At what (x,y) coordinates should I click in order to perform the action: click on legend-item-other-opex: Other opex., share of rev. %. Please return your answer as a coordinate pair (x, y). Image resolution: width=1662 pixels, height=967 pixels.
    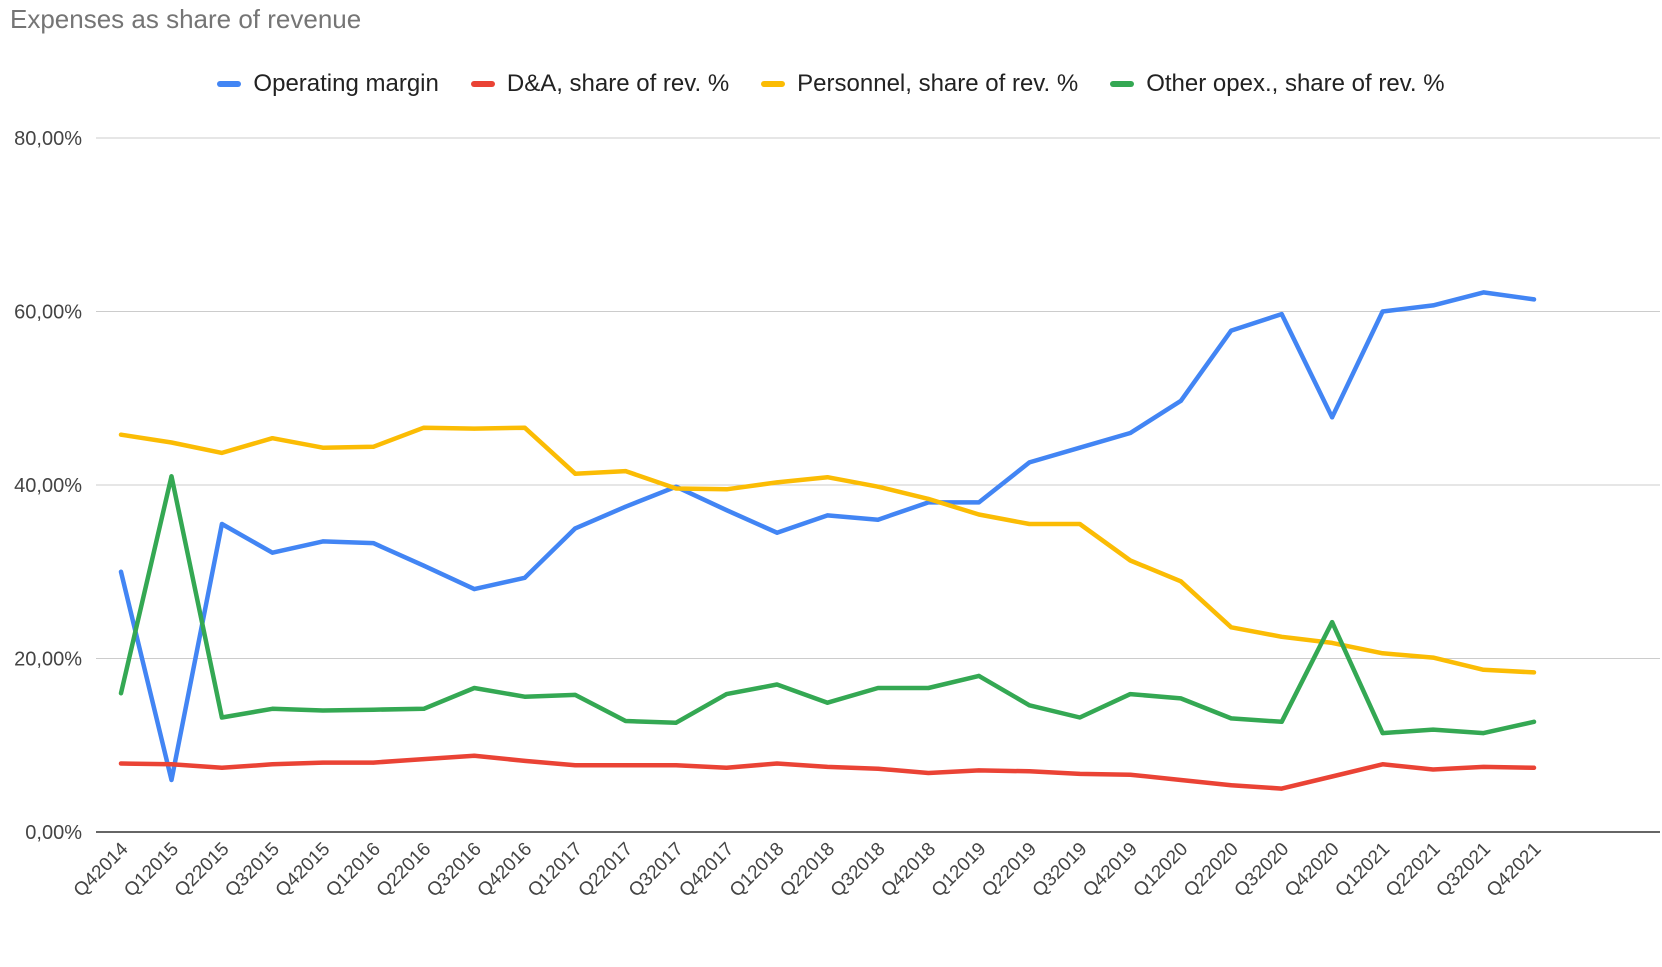
    Looking at the image, I should click on (1277, 84).